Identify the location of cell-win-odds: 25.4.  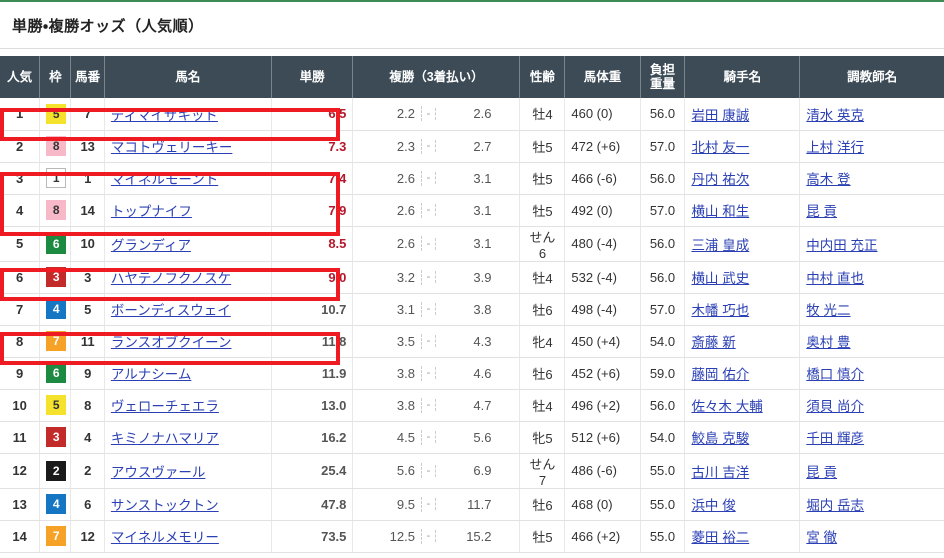
(312, 471).